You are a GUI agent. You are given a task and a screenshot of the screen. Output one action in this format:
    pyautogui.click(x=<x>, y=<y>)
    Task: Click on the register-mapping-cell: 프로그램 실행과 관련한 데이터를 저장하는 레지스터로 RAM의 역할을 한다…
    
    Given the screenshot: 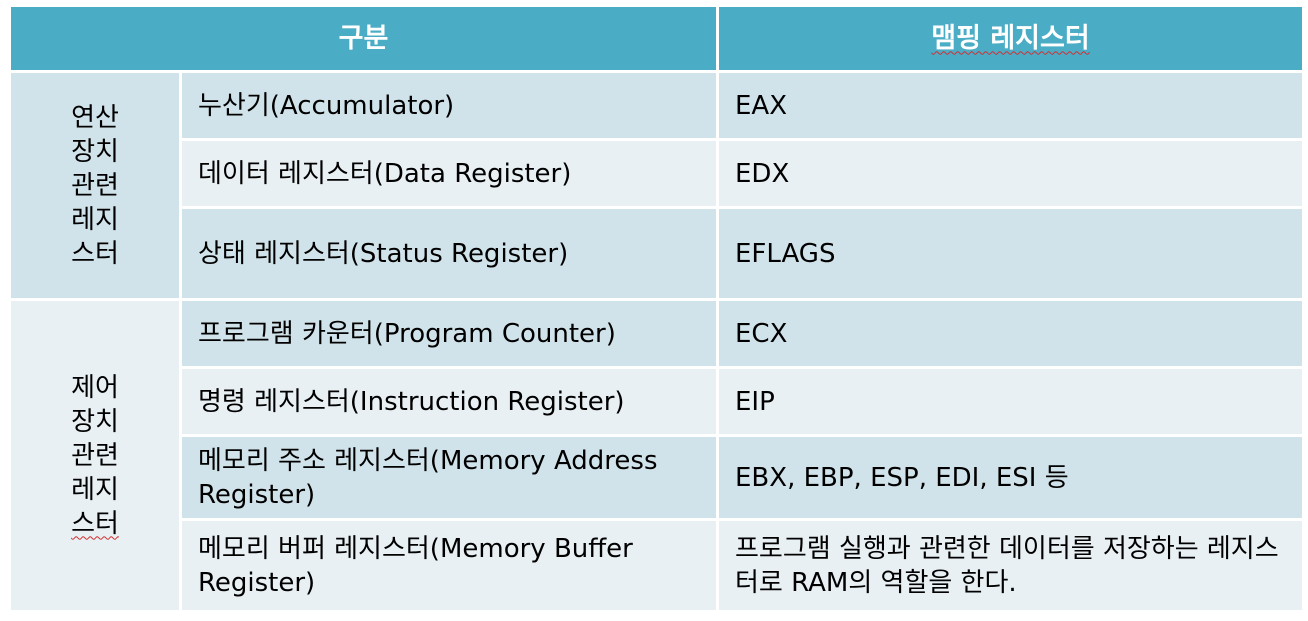 What is the action you would take?
    pyautogui.click(x=1010, y=565)
    